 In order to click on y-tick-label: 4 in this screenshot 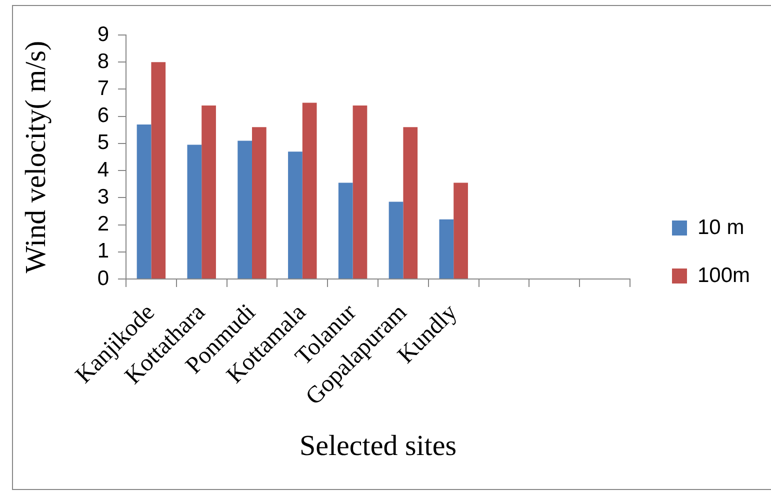, I will do `click(103, 170)`.